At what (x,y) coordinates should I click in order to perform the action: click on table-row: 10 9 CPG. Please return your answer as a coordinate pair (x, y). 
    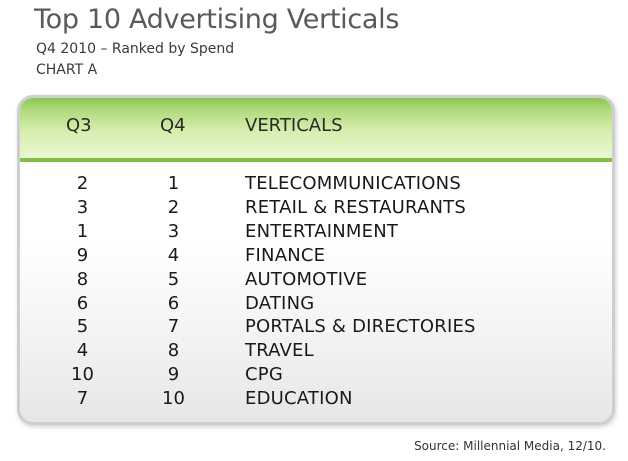
    Looking at the image, I should click on (316, 376).